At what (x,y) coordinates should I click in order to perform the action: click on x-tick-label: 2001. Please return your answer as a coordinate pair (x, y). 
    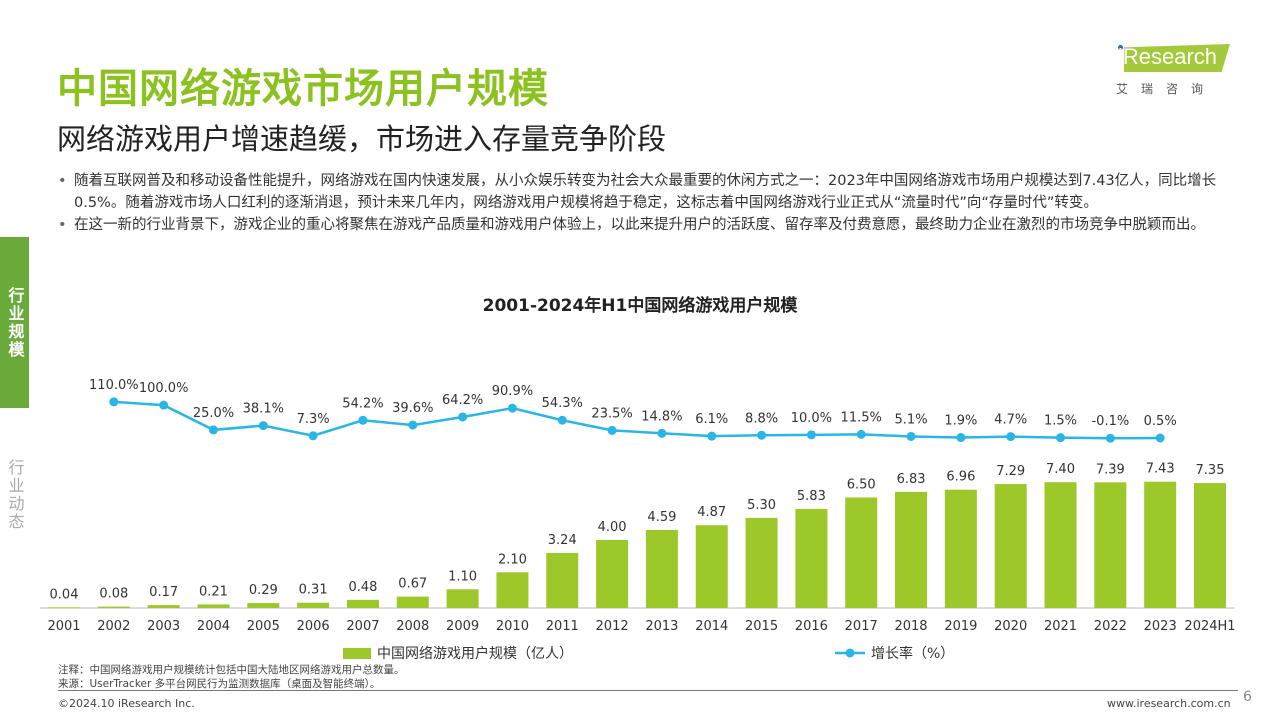
    Looking at the image, I should click on (63, 626).